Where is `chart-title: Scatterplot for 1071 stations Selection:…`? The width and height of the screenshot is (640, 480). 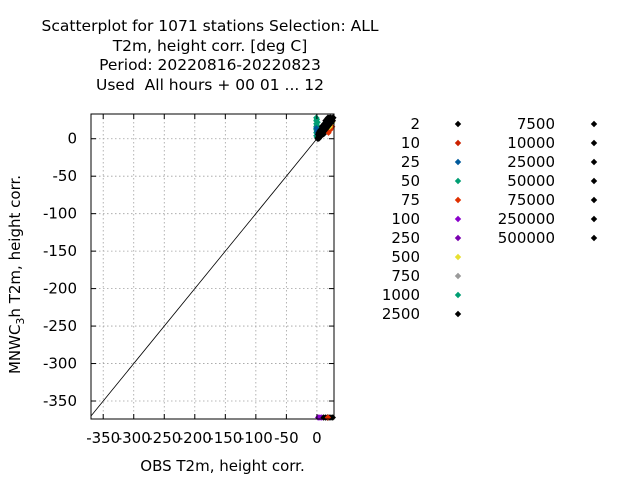
chart-title: Scatterplot for 1071 stations Selection:… is located at coordinates (210, 56).